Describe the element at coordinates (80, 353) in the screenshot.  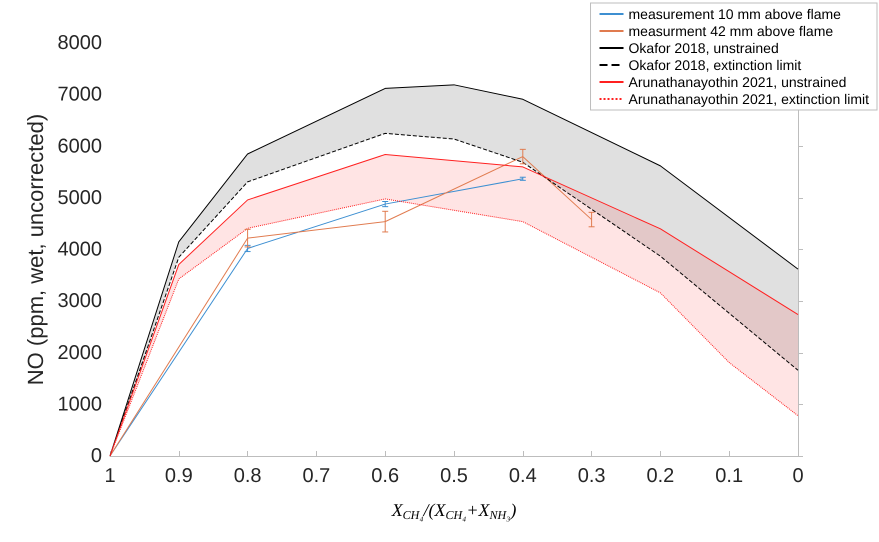
I see `y-tick-label: 2000` at that location.